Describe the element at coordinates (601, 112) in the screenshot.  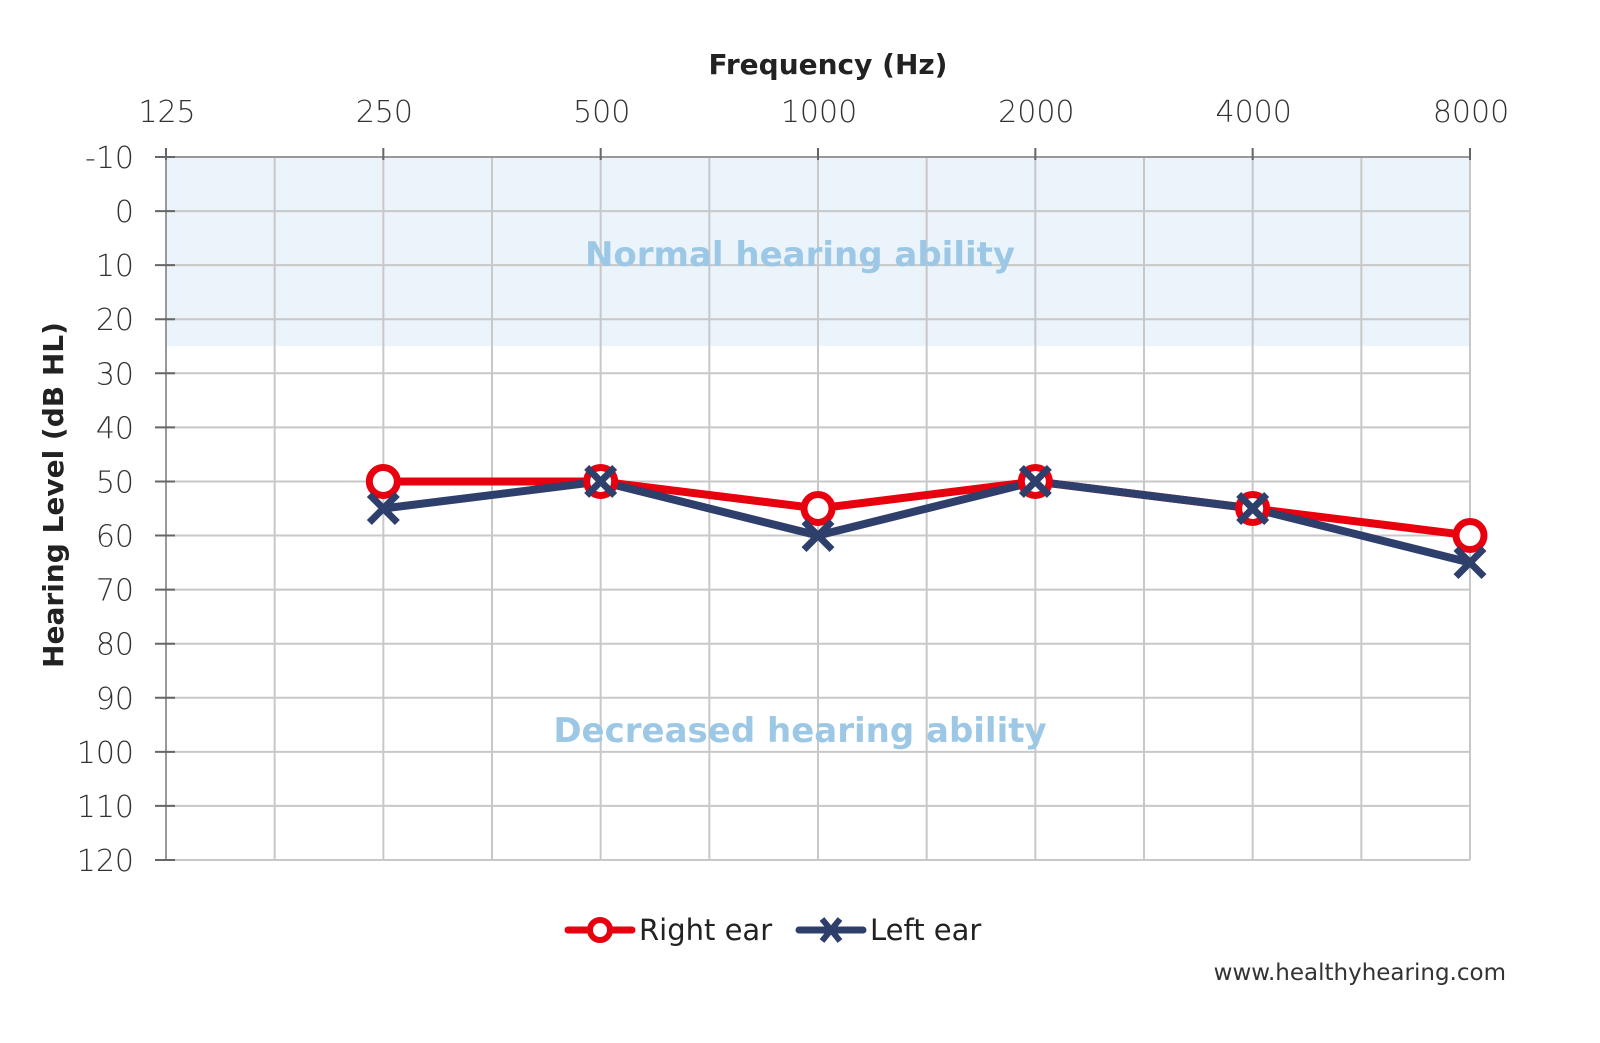
I see `x-tick-label: 500` at that location.